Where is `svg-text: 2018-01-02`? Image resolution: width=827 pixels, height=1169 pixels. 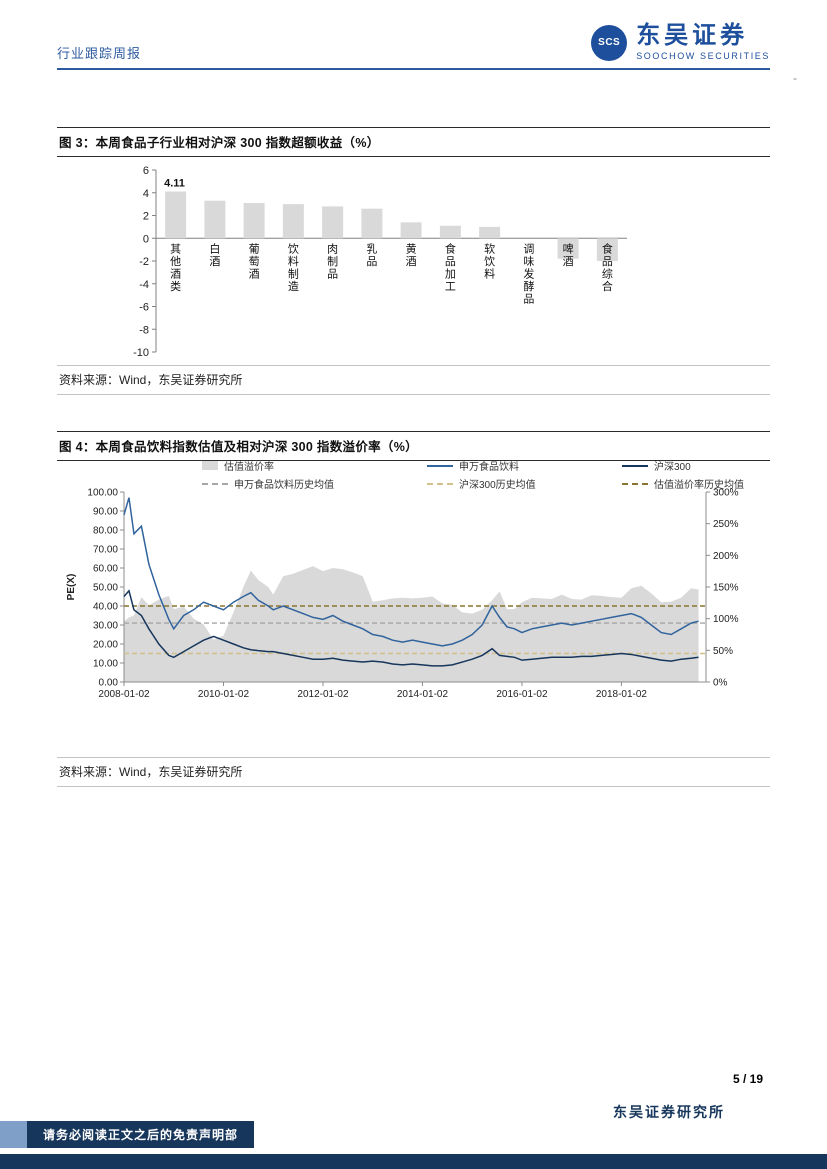
svg-text: 2018-01-02 is located at coordinates (622, 694).